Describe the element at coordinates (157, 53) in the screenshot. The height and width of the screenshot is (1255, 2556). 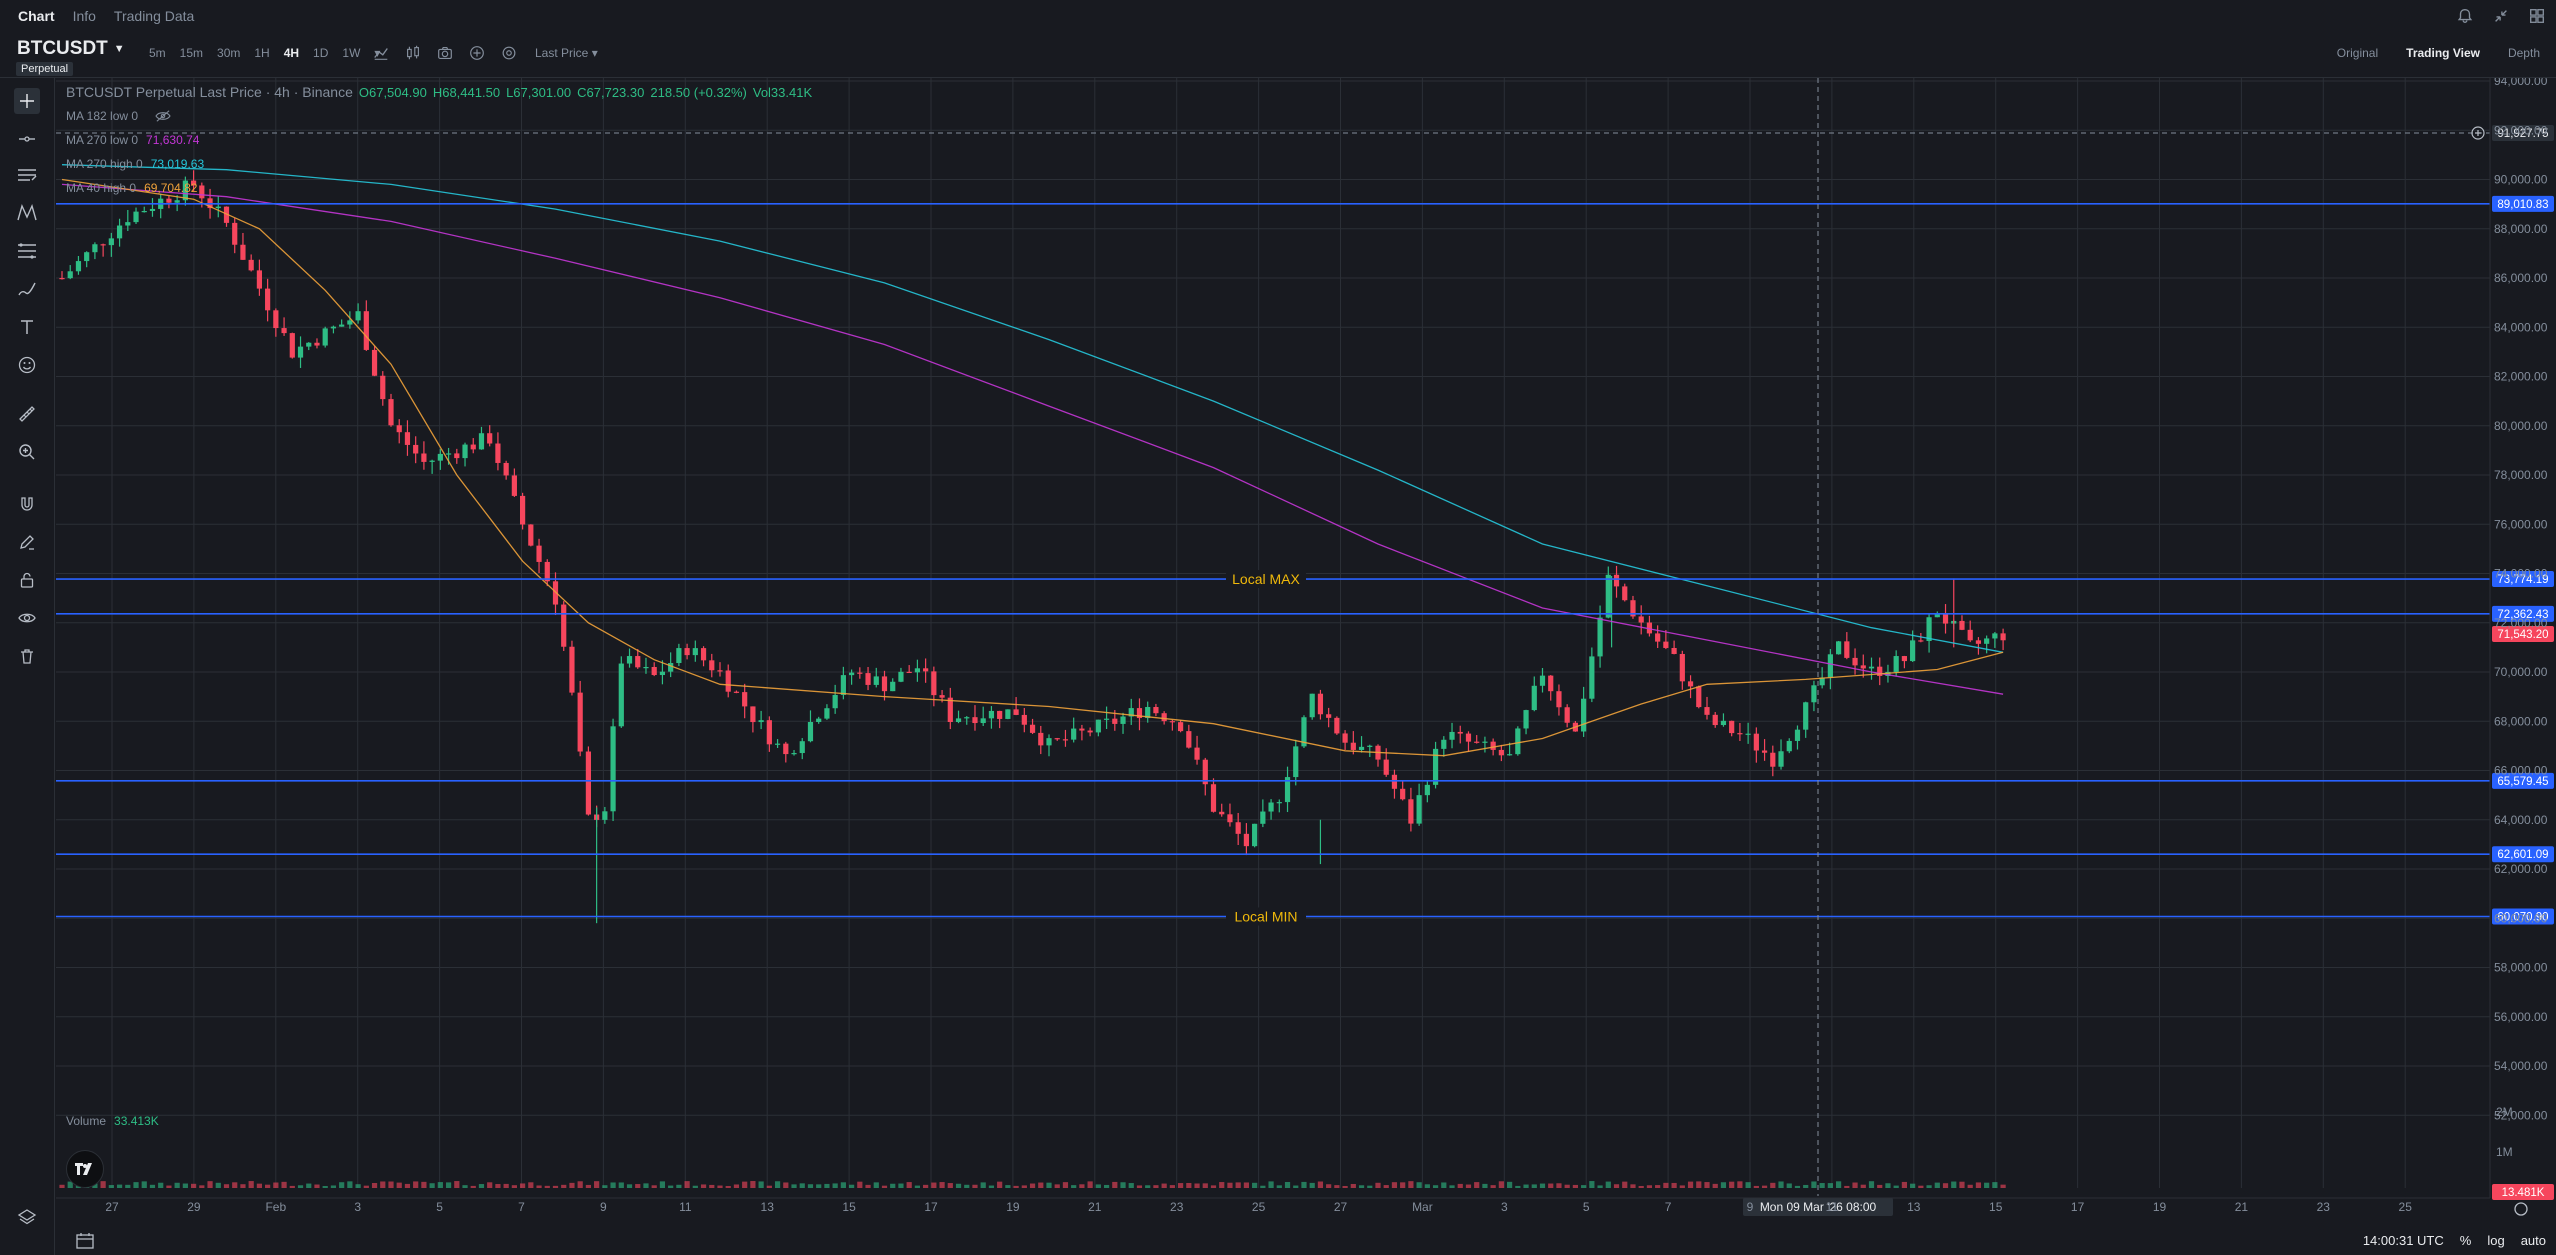
I see `interval-5m: 5m` at that location.